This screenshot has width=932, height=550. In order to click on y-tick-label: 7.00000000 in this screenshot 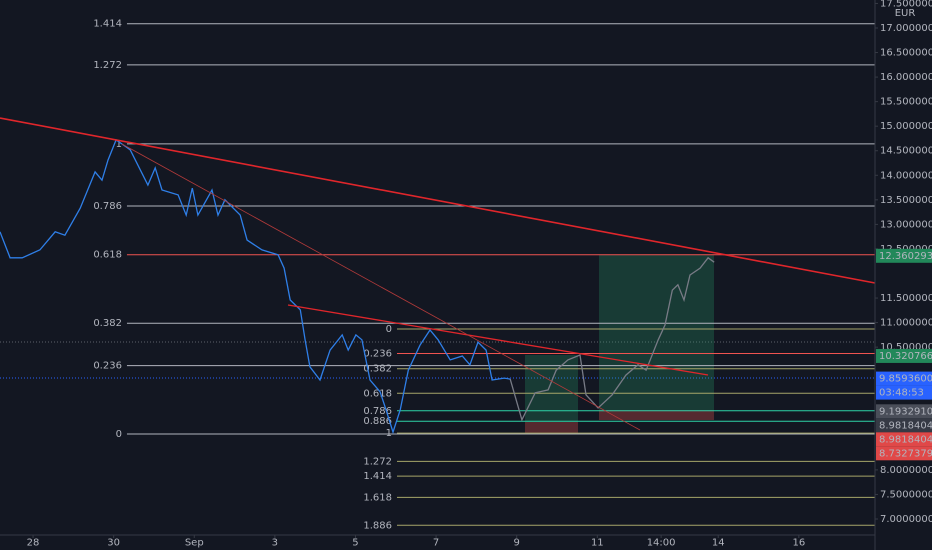, I will do `click(906, 519)`.